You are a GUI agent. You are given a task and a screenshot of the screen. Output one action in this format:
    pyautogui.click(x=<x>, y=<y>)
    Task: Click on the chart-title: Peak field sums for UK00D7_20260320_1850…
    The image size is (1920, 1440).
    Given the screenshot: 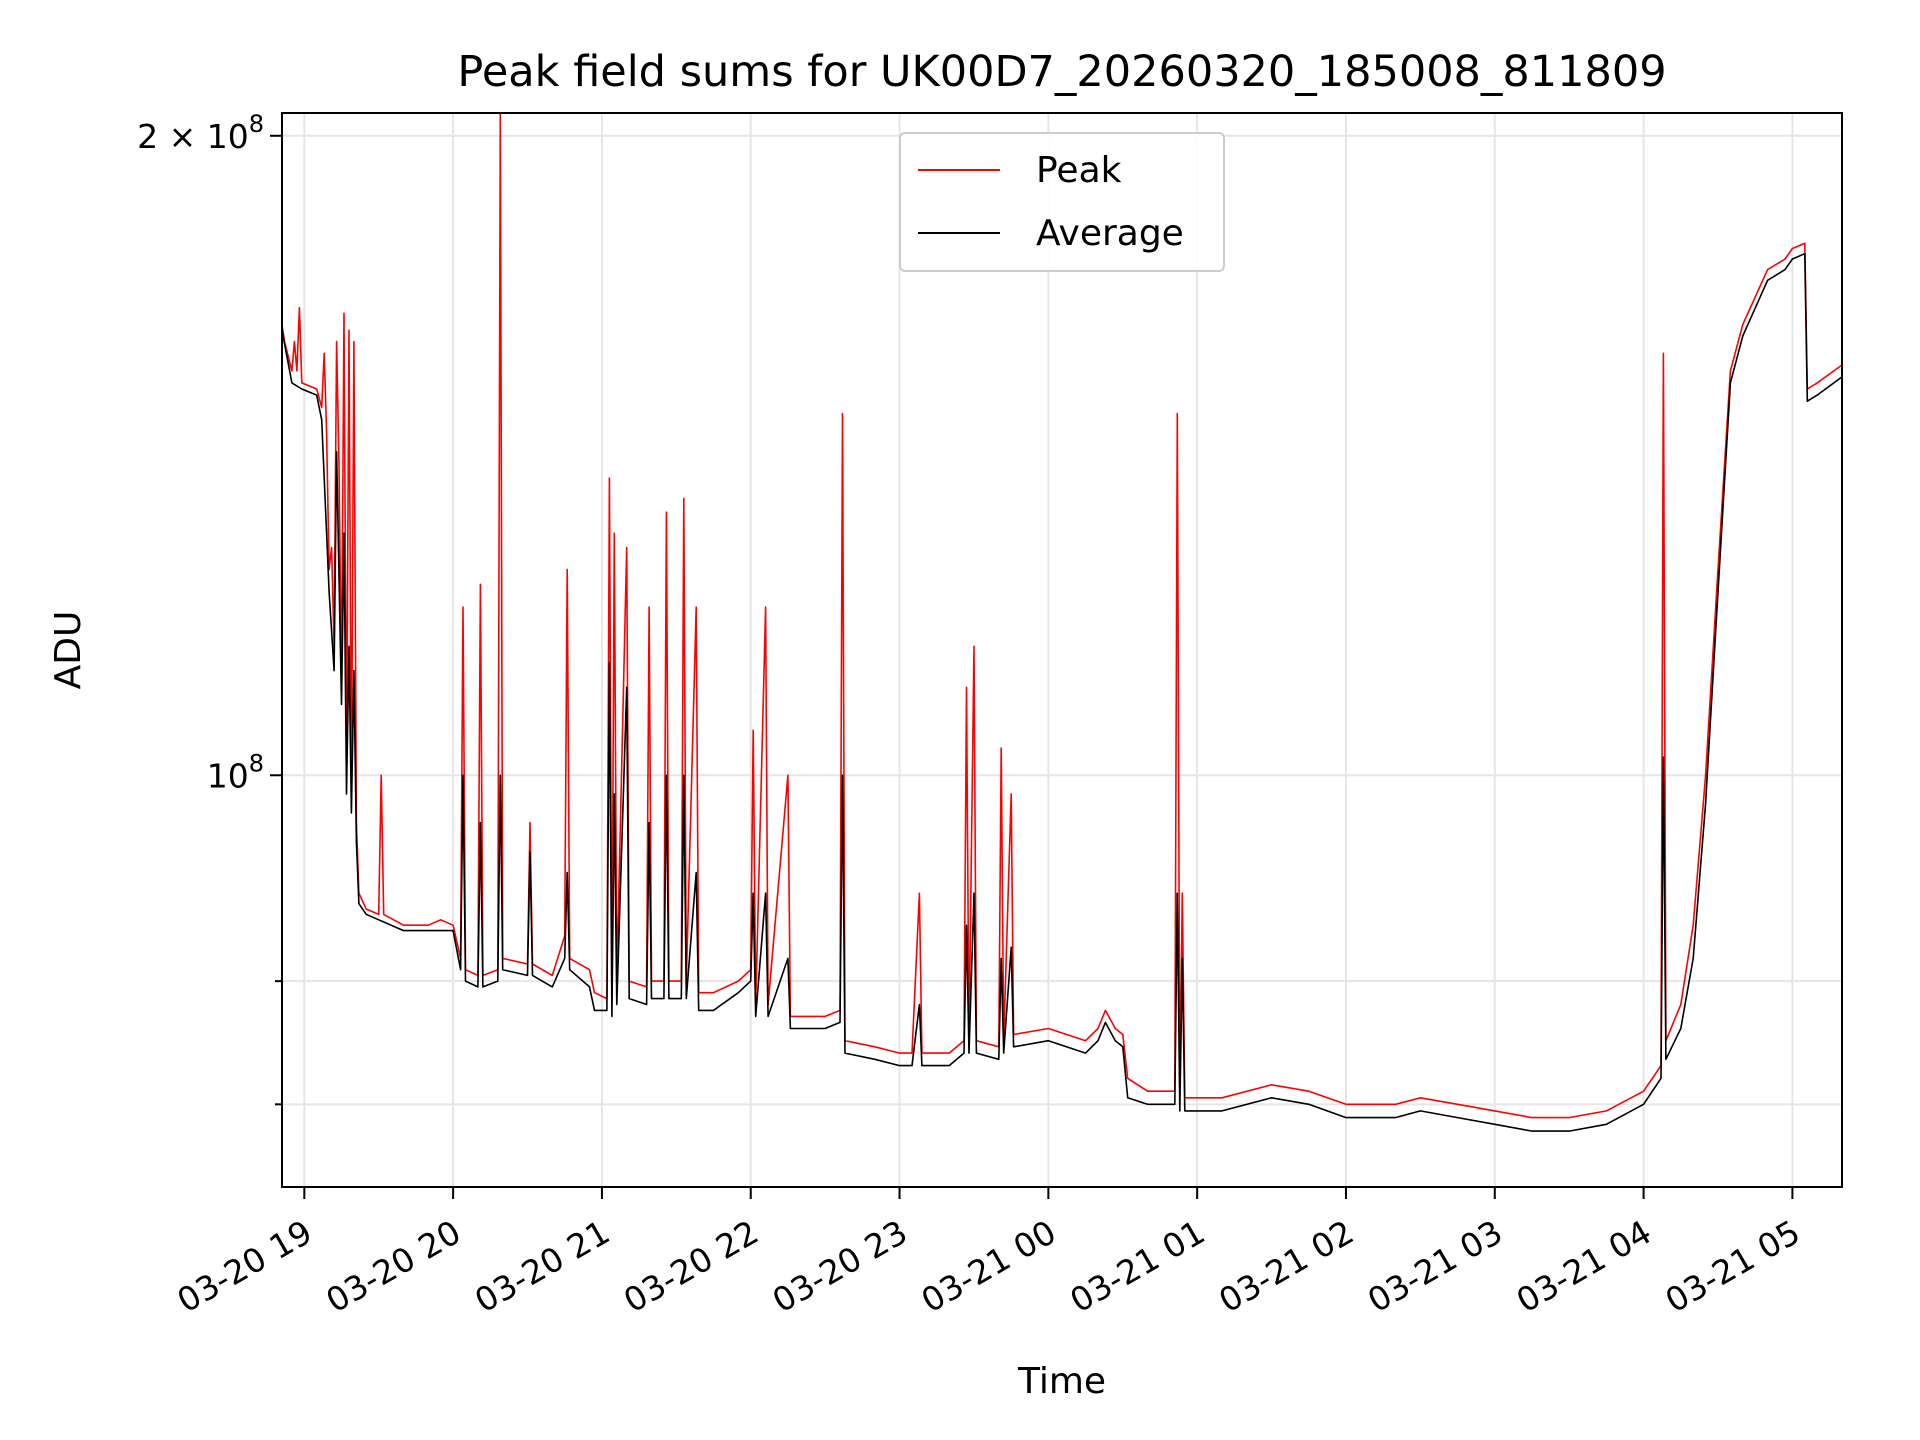 What is the action you would take?
    pyautogui.click(x=1061, y=72)
    